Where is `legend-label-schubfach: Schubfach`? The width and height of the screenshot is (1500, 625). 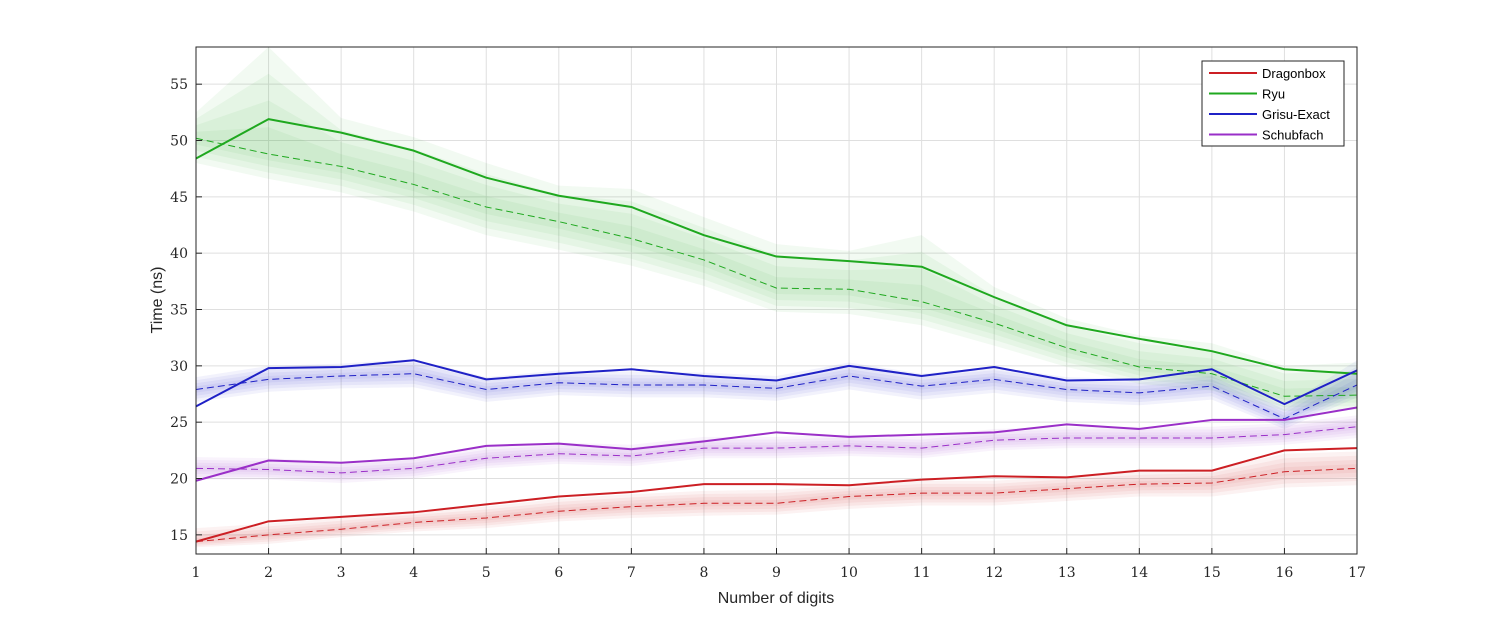 legend-label-schubfach: Schubfach is located at coordinates (1292, 135).